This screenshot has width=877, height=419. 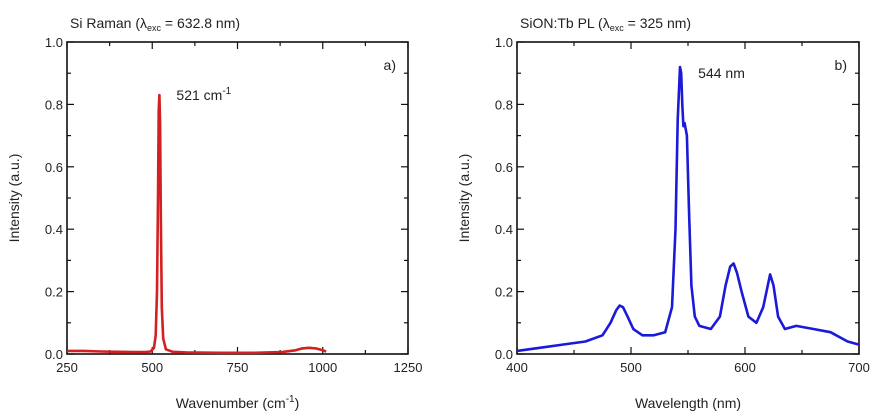 What do you see at coordinates (290, 399) in the screenshot?
I see `x-axis-title-superscript: -1` at bounding box center [290, 399].